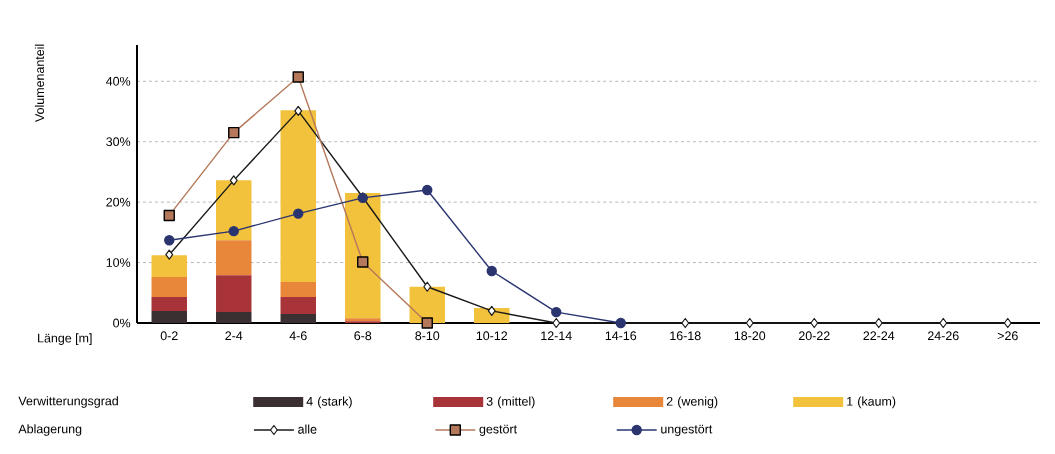 Image resolution: width=1055 pixels, height=454 pixels. Describe the element at coordinates (118, 81) in the screenshot. I see `y-tick-label: 40%` at that location.